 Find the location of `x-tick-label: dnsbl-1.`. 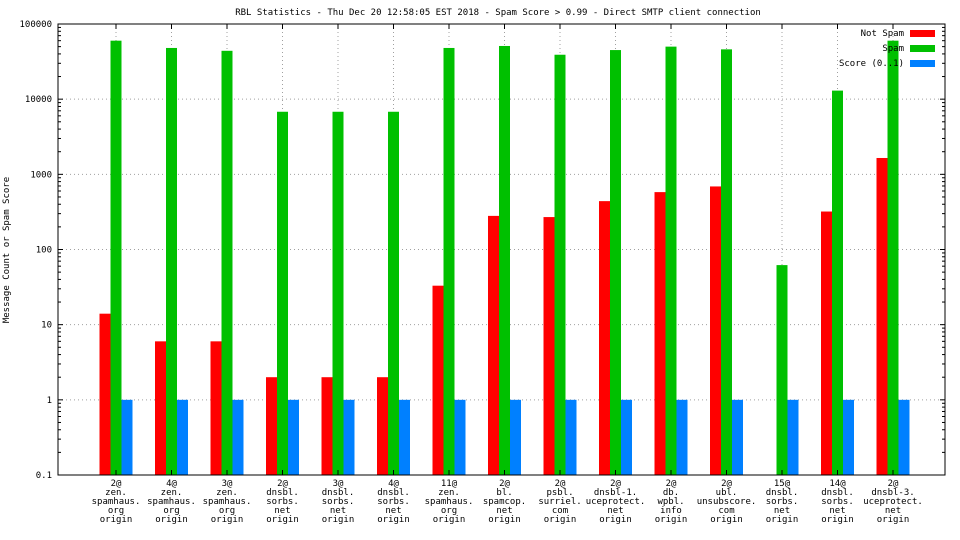

x-tick-label: dnsbl-1. is located at coordinates (615, 493).